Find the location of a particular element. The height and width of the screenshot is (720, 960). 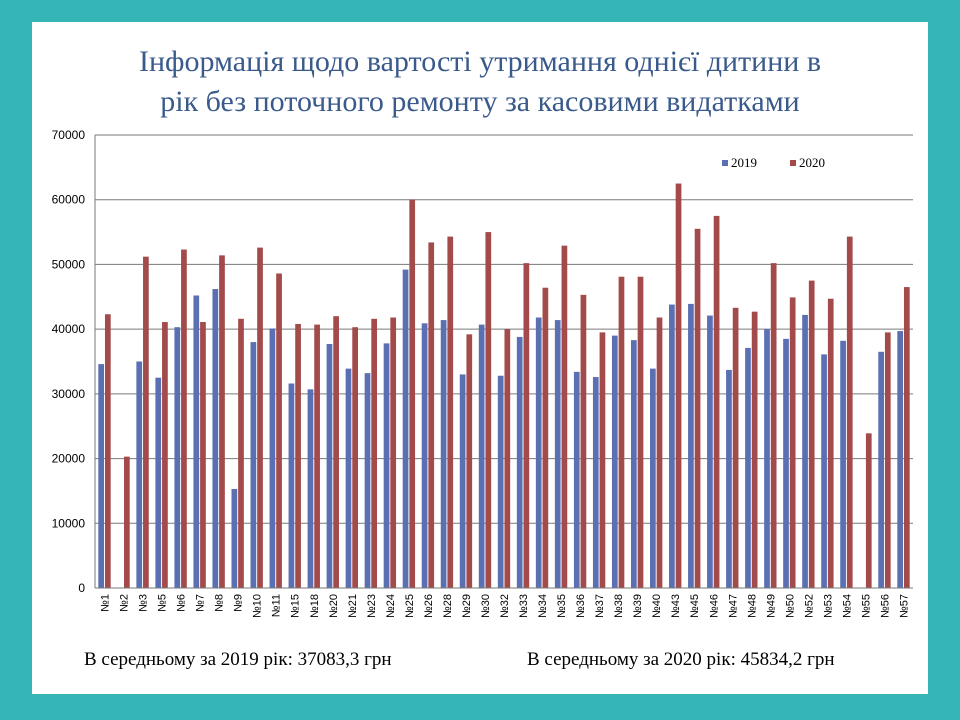

bar-2020-№18 is located at coordinates (317, 456).